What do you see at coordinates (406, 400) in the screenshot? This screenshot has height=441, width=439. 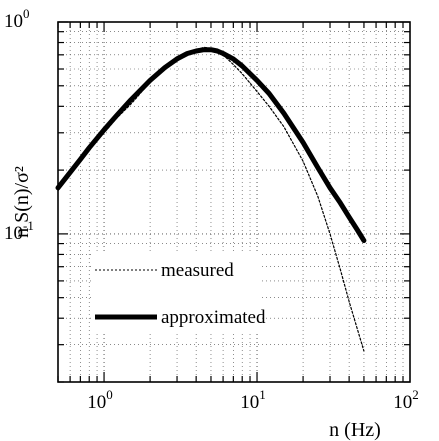 I see `x-tick-label: 10²` at bounding box center [406, 400].